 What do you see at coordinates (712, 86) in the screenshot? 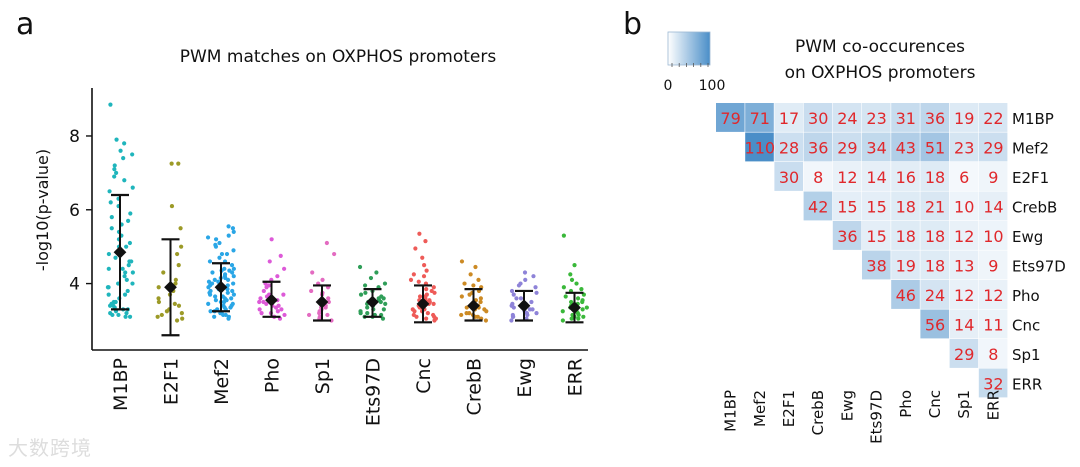
I see `colorbar-max-label: 100` at bounding box center [712, 86].